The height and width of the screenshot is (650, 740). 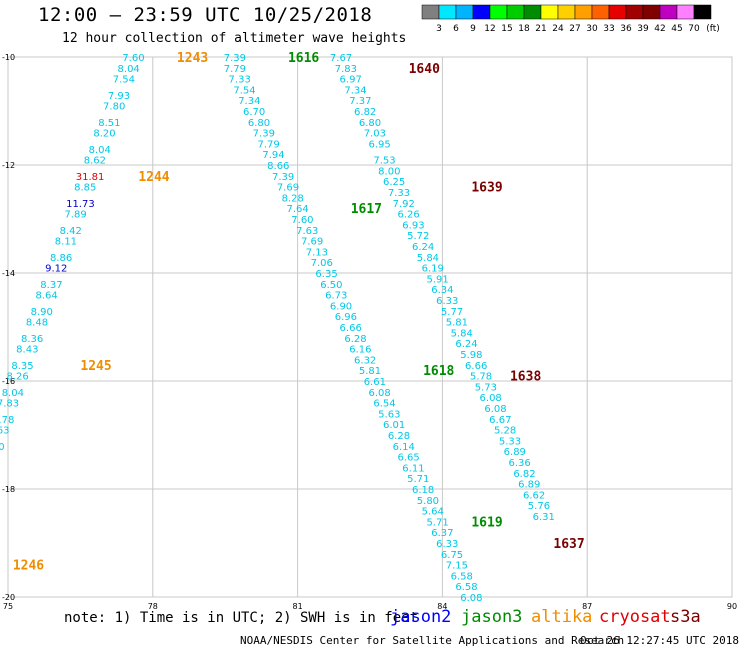 I want to click on data-label-s3a: 8.00, so click(x=389, y=171).